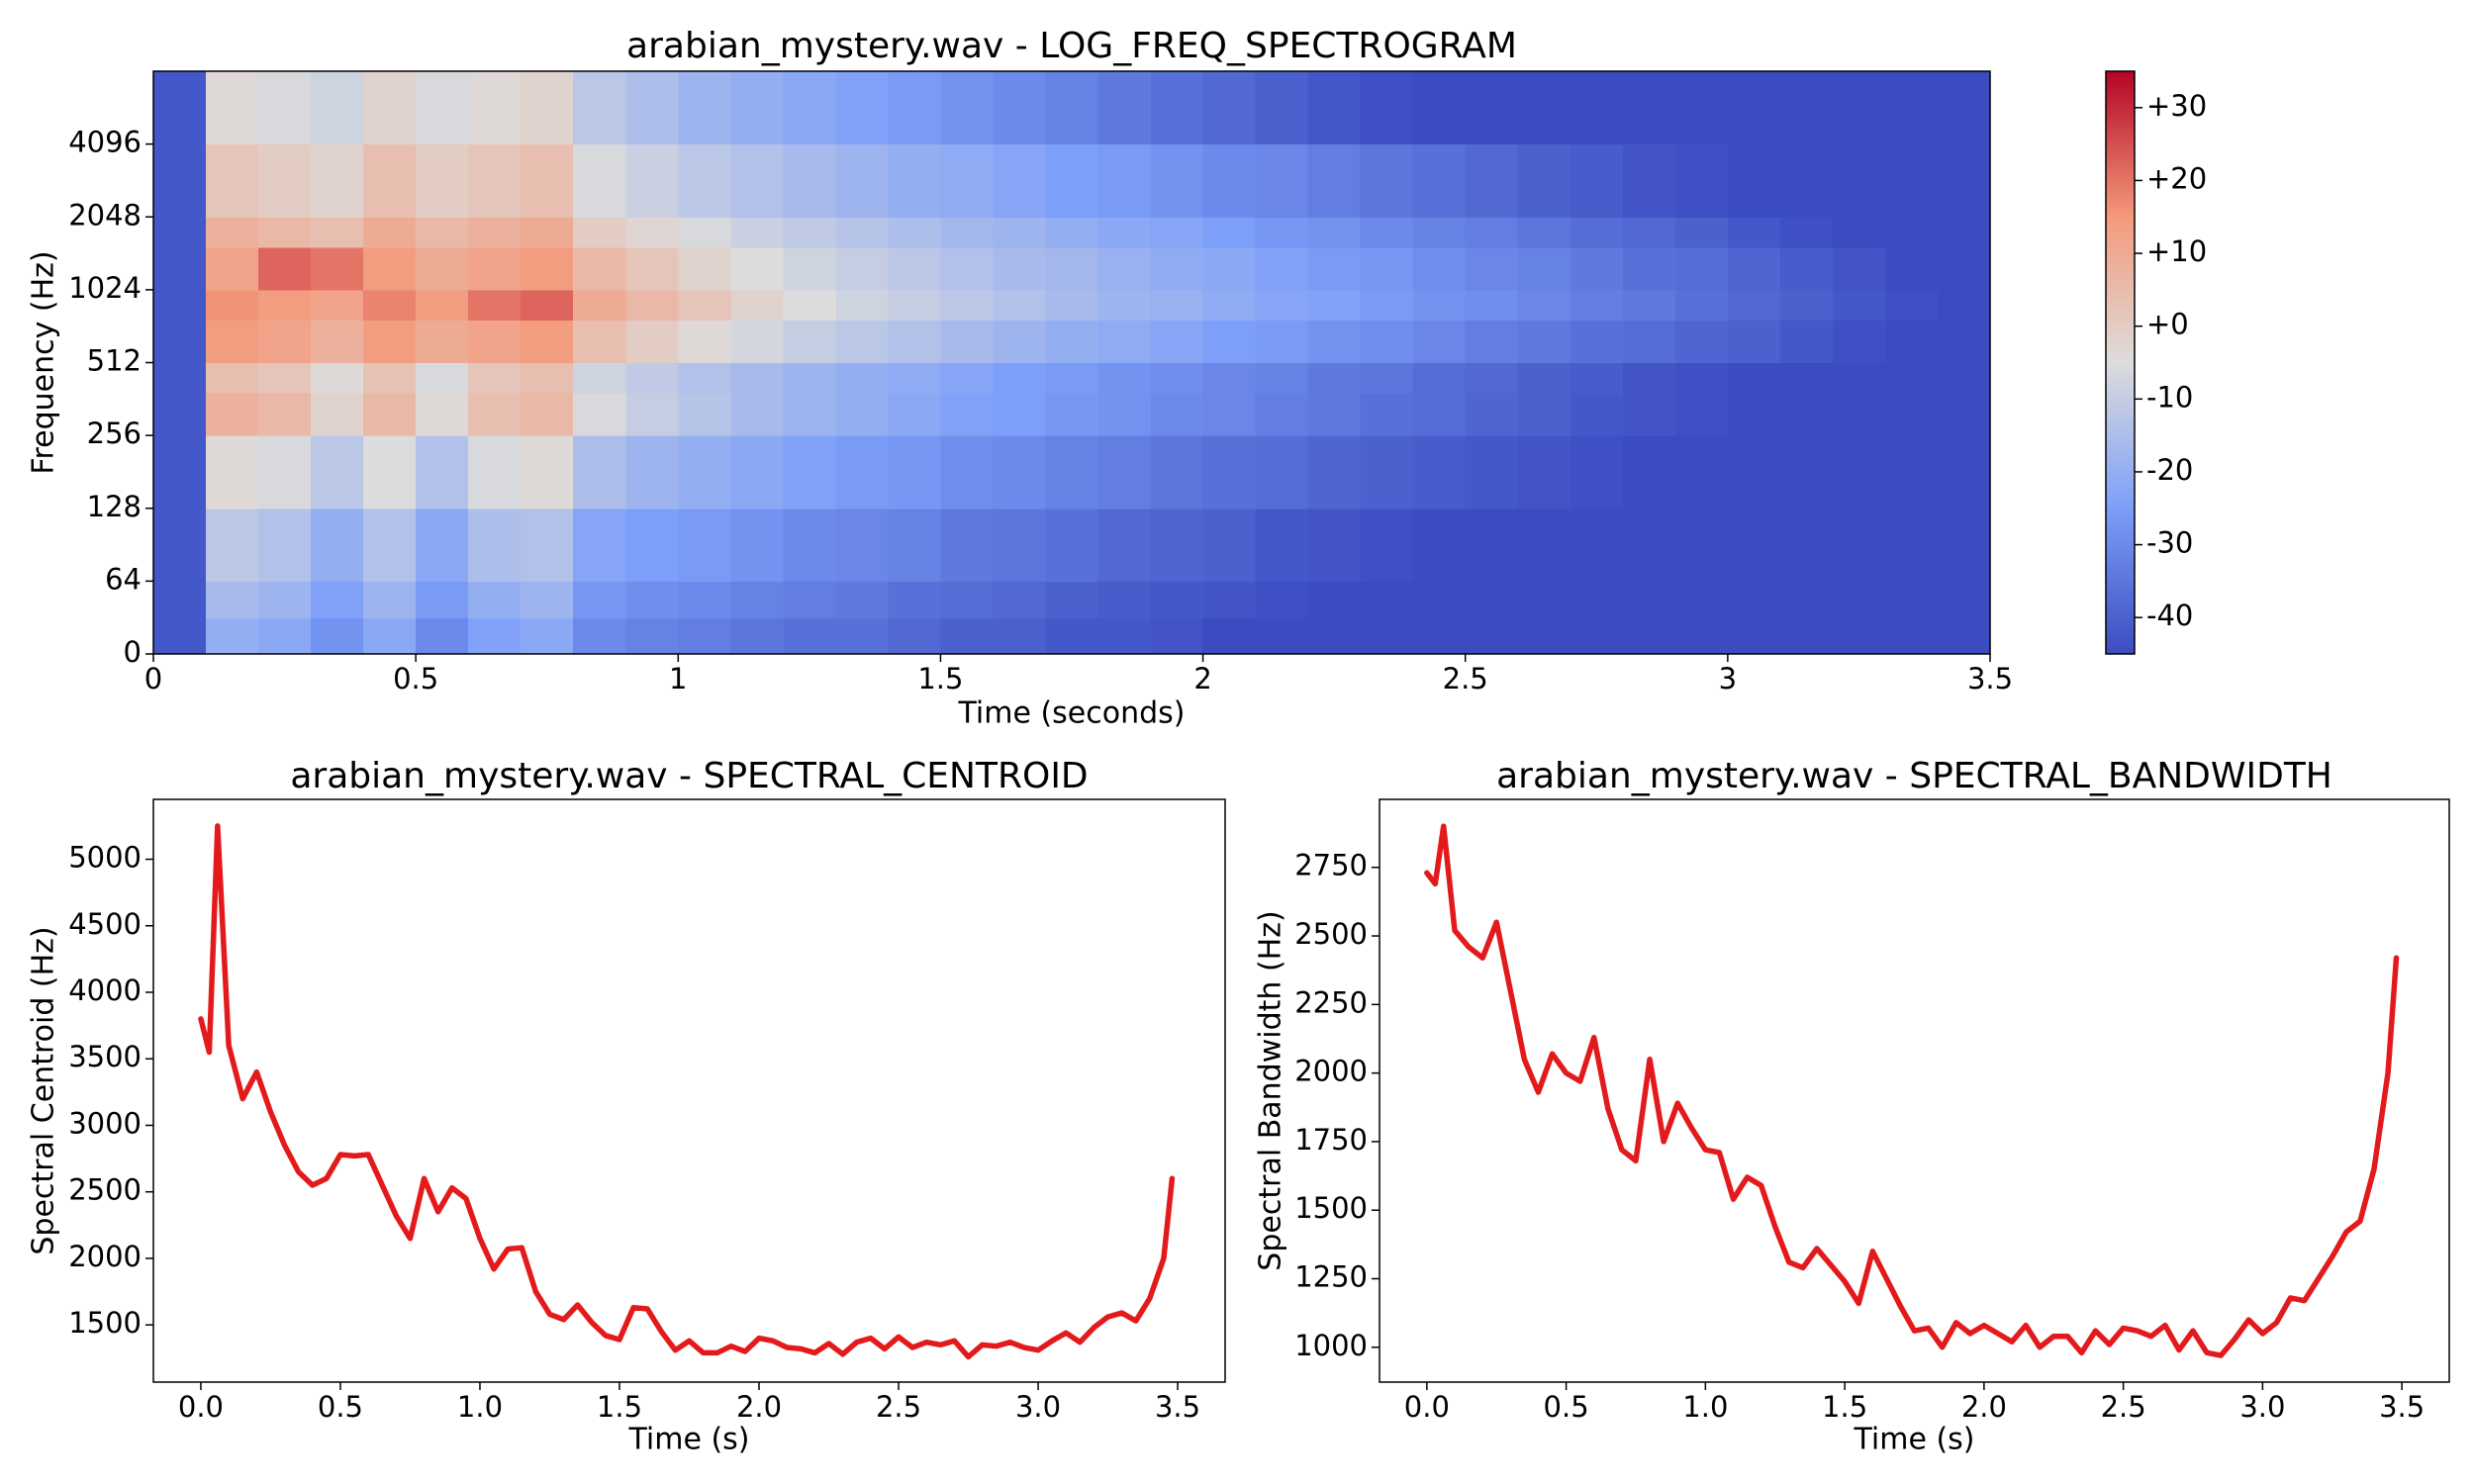 This screenshot has height=1484, width=2474. I want to click on x-tick-label: 2, so click(1202, 679).